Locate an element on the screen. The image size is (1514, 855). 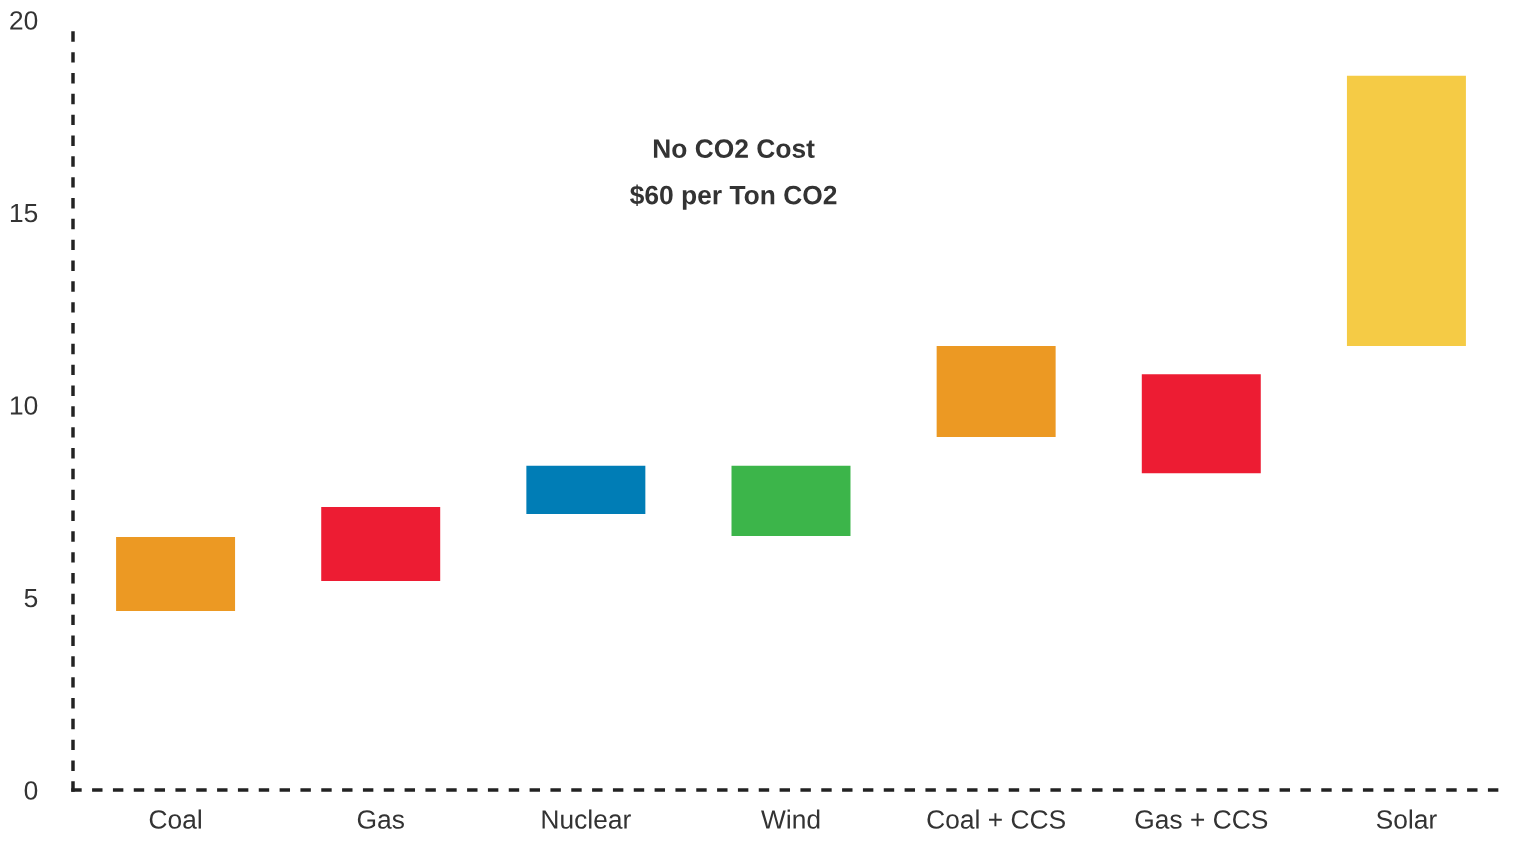
y-tick-label: 10 is located at coordinates (24, 405).